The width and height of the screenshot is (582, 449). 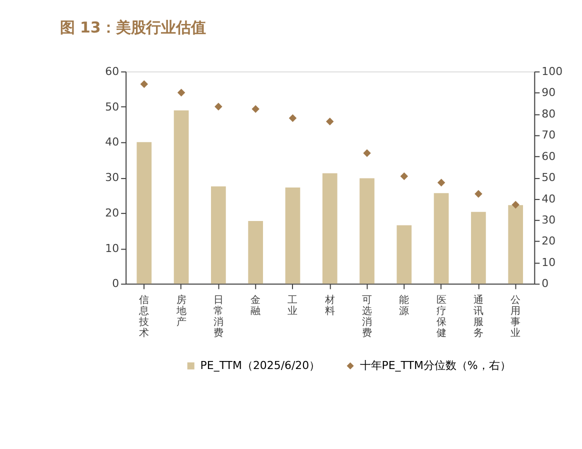 What do you see at coordinates (549, 93) in the screenshot?
I see `y2-tick-label: 90` at bounding box center [549, 93].